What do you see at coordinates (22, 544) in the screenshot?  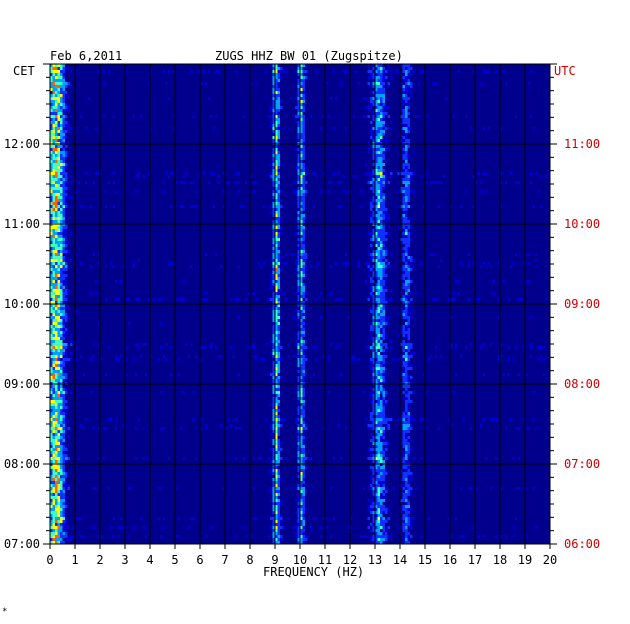 I see `y-left-tick-label: 07:00` at bounding box center [22, 544].